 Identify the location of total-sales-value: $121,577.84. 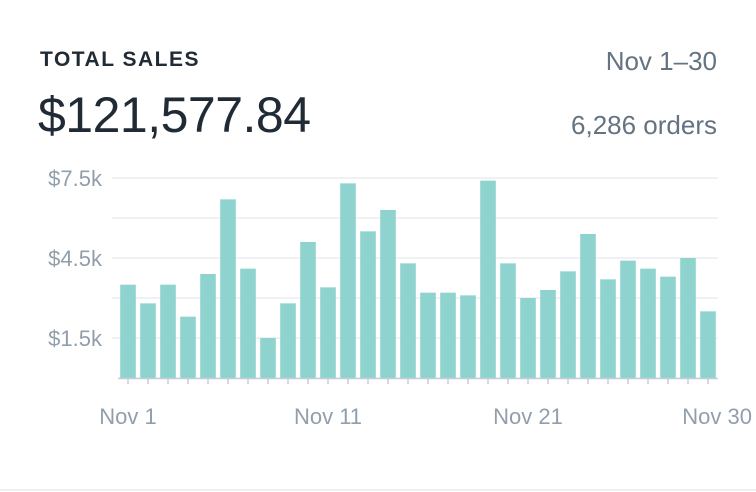
(174, 115).